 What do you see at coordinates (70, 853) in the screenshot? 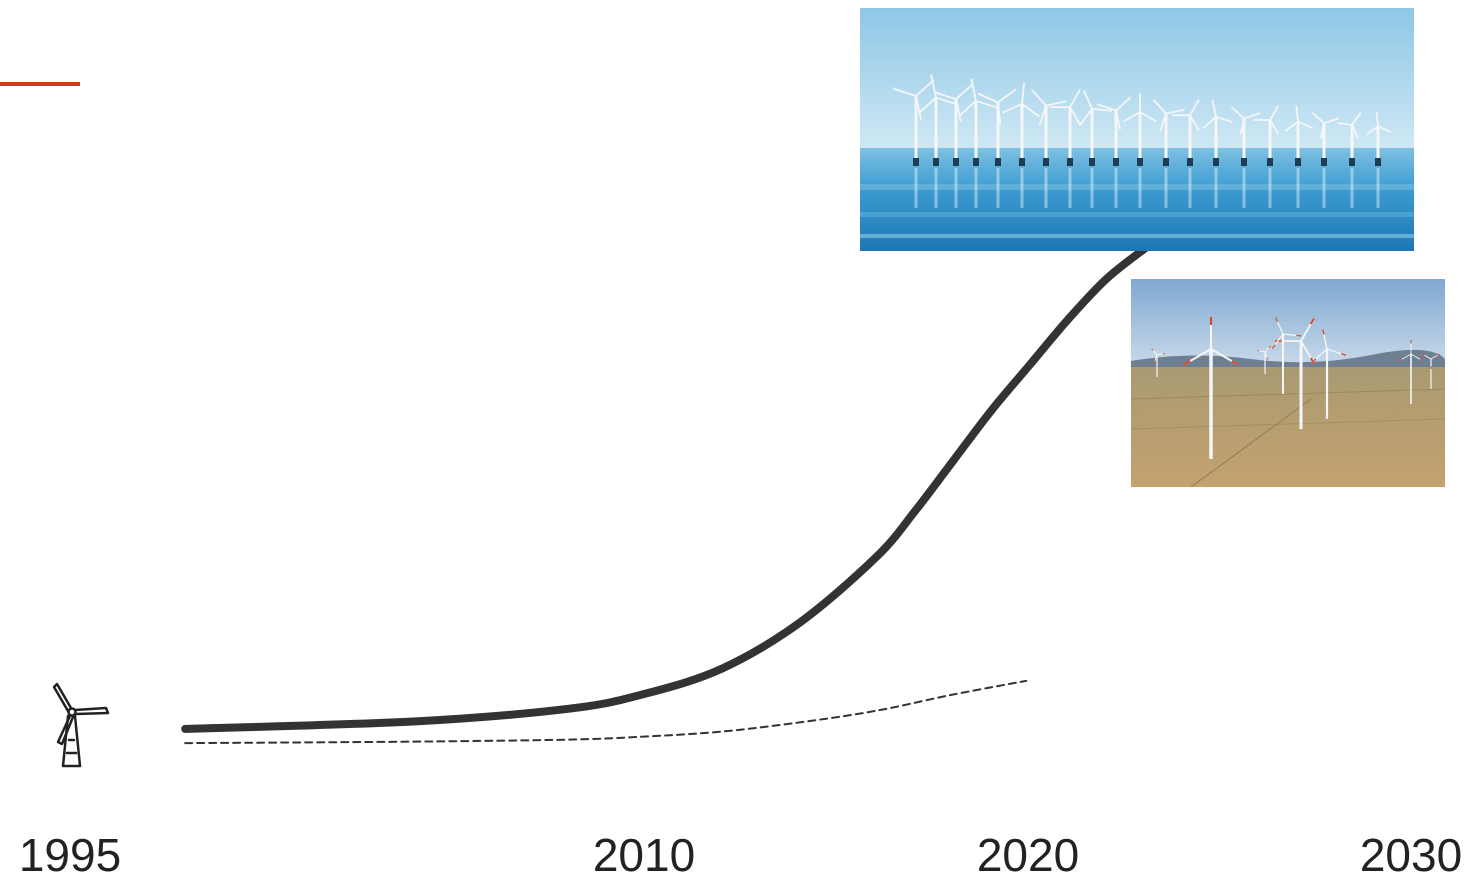
I see `x-tick-label: 1995` at bounding box center [70, 853].